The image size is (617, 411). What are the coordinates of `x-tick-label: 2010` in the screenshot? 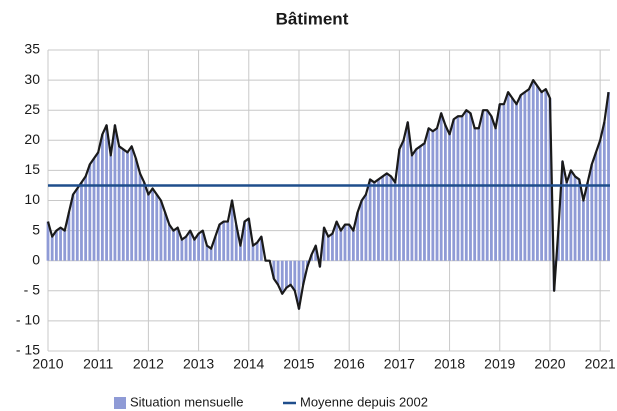 It's located at (47, 364).